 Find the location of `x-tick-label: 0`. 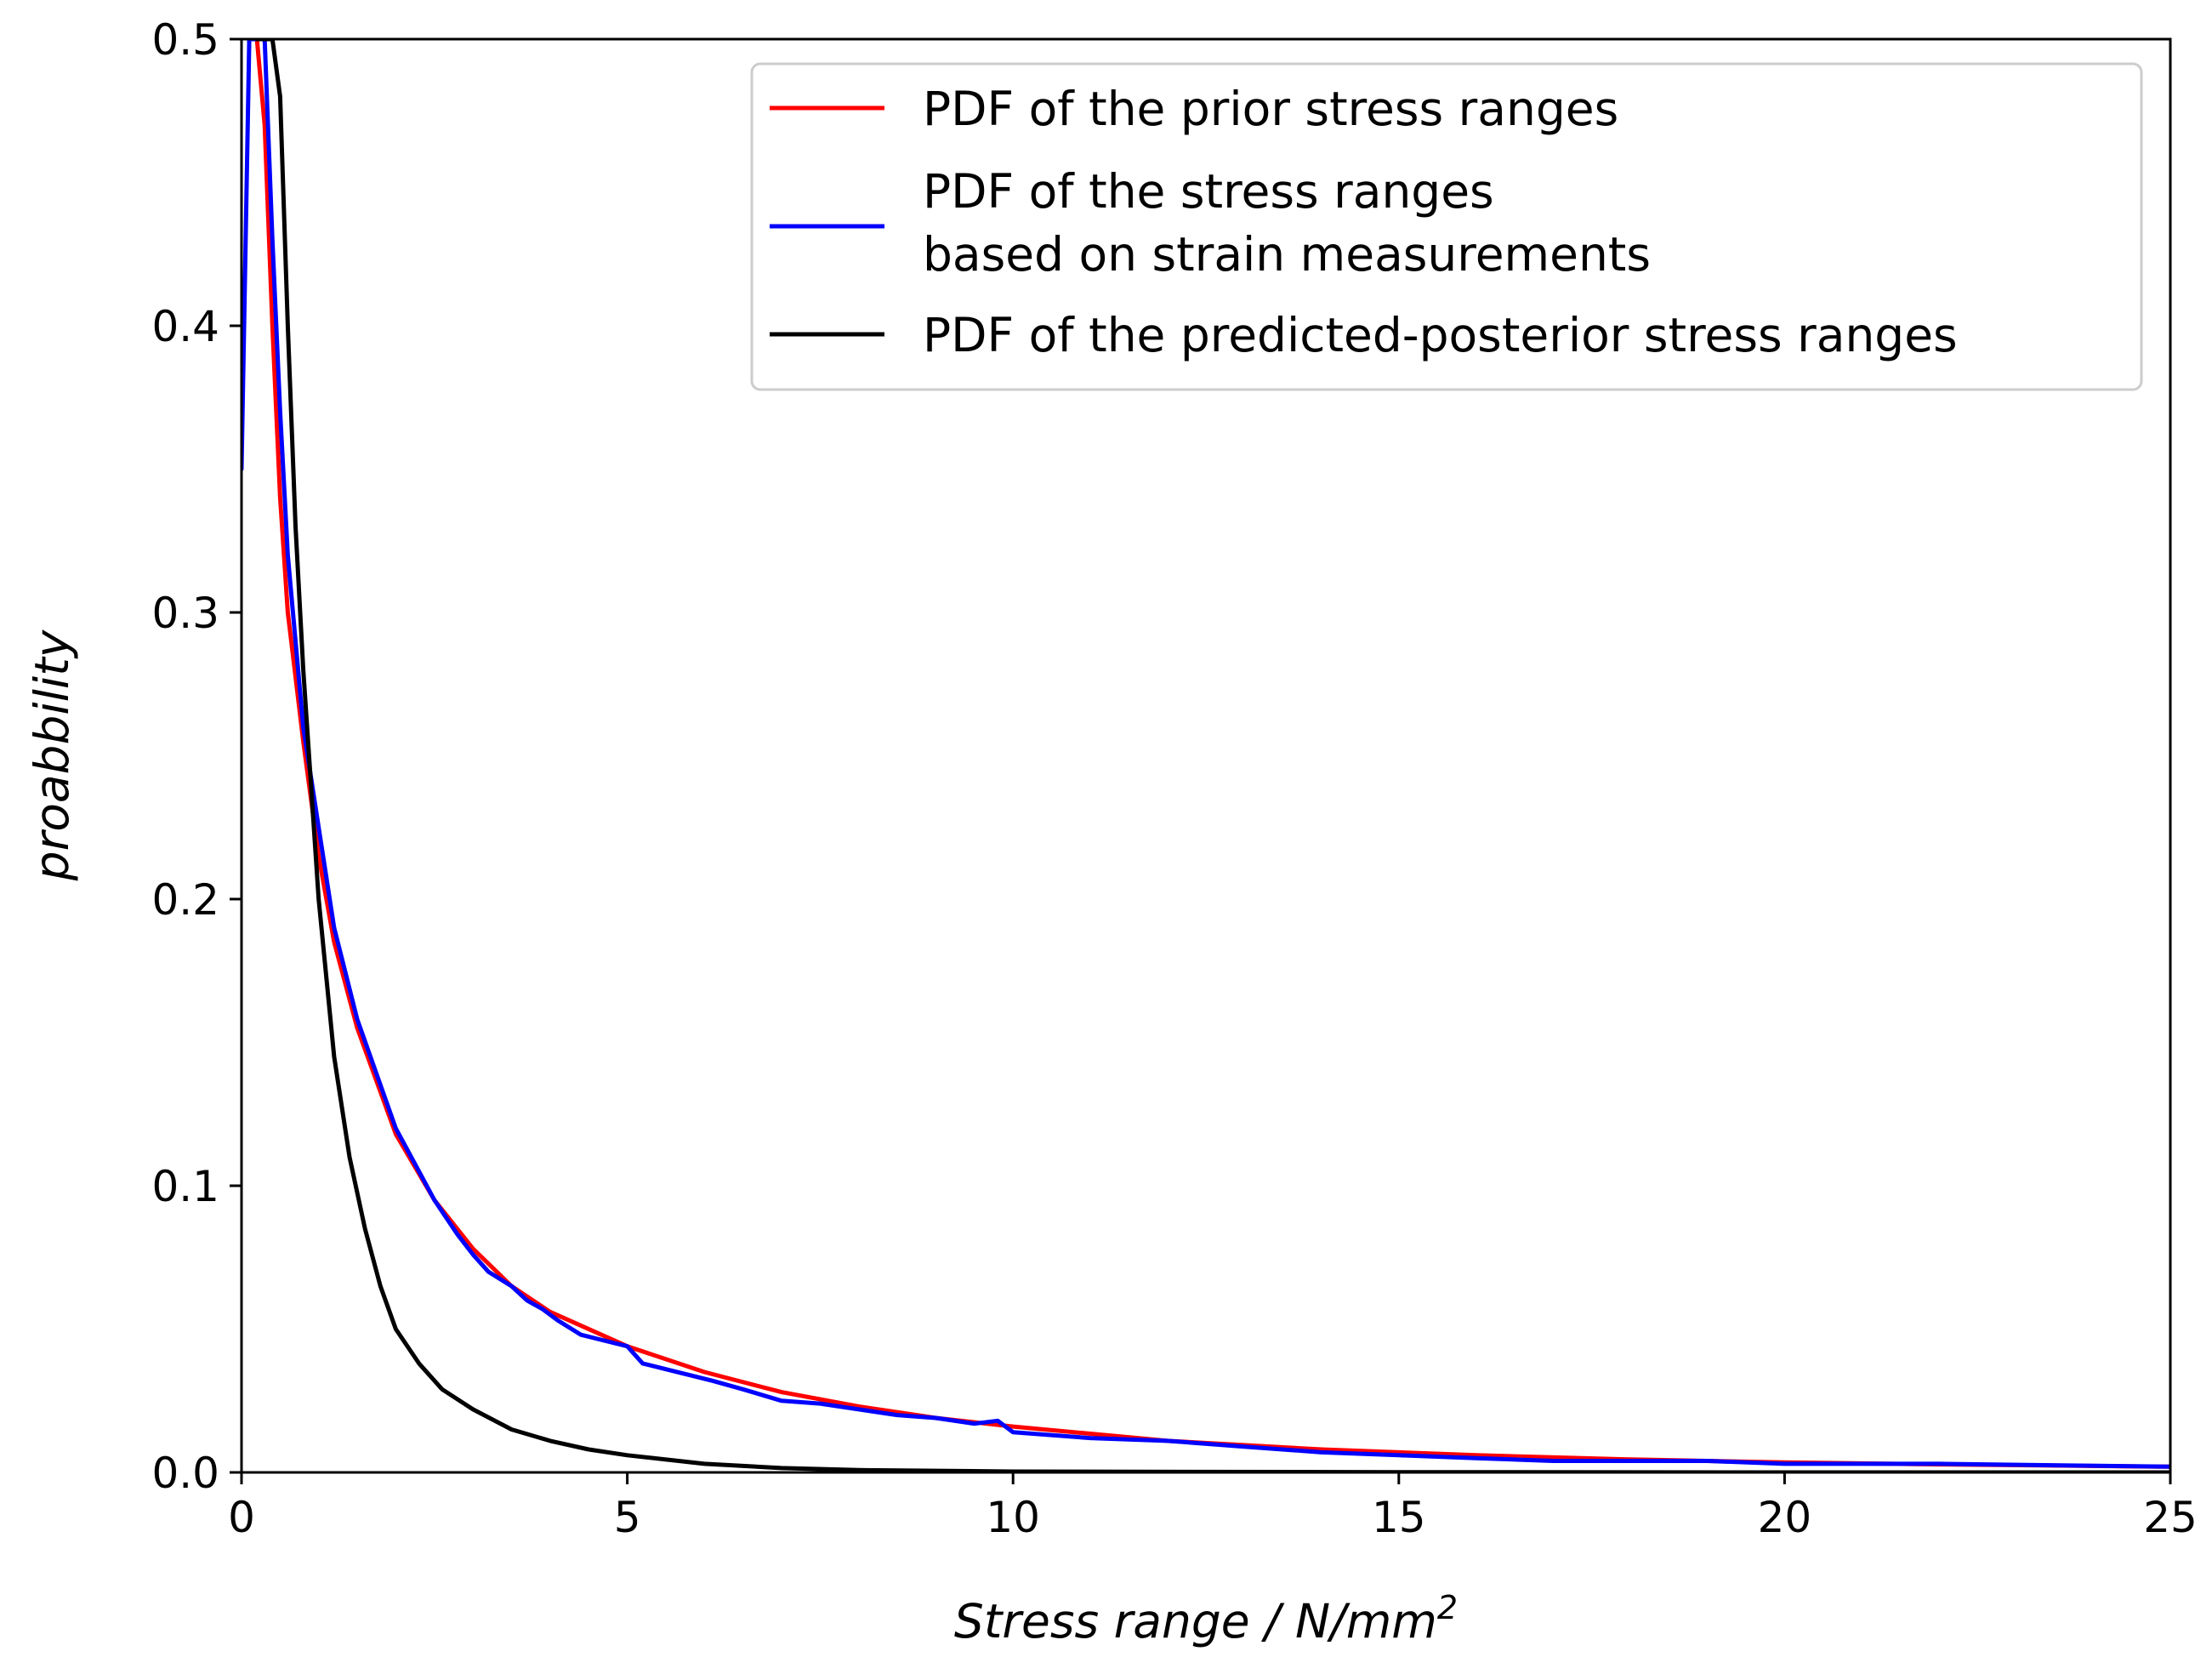

x-tick-label: 0 is located at coordinates (241, 1517).